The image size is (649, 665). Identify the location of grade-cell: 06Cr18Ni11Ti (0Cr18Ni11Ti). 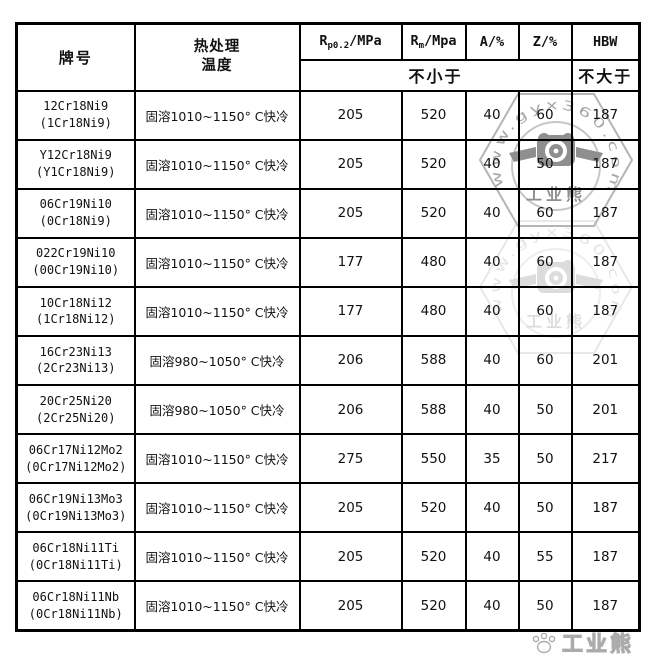
(75, 557).